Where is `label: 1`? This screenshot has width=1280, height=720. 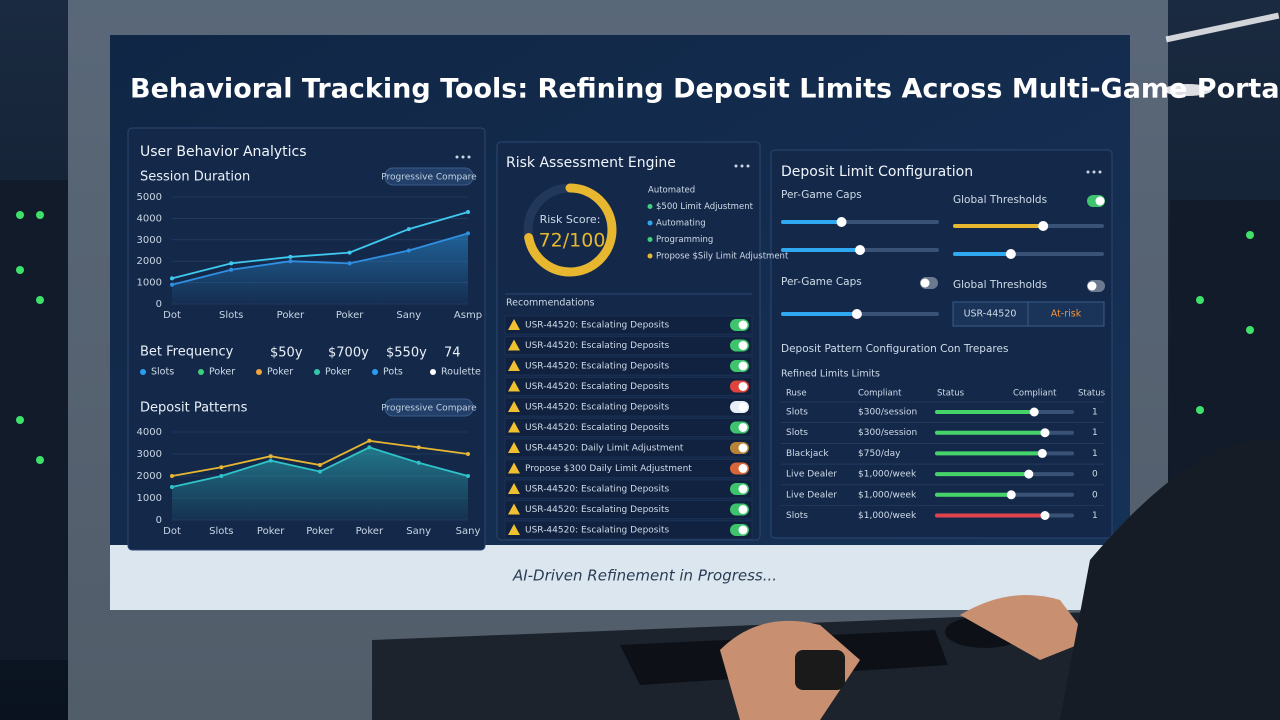 label: 1 is located at coordinates (1095, 413).